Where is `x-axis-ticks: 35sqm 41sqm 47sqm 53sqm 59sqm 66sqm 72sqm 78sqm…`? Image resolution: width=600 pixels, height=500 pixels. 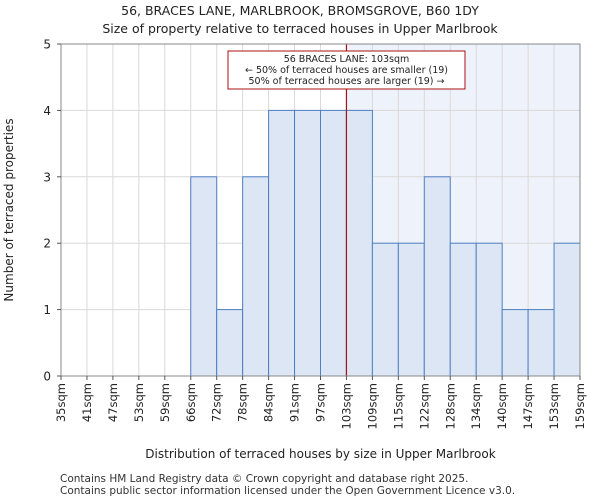 x-axis-ticks: 35sqm 41sqm 47sqm 53sqm 59sqm 66sqm 72sqm 78sqm… is located at coordinates (320, 402).